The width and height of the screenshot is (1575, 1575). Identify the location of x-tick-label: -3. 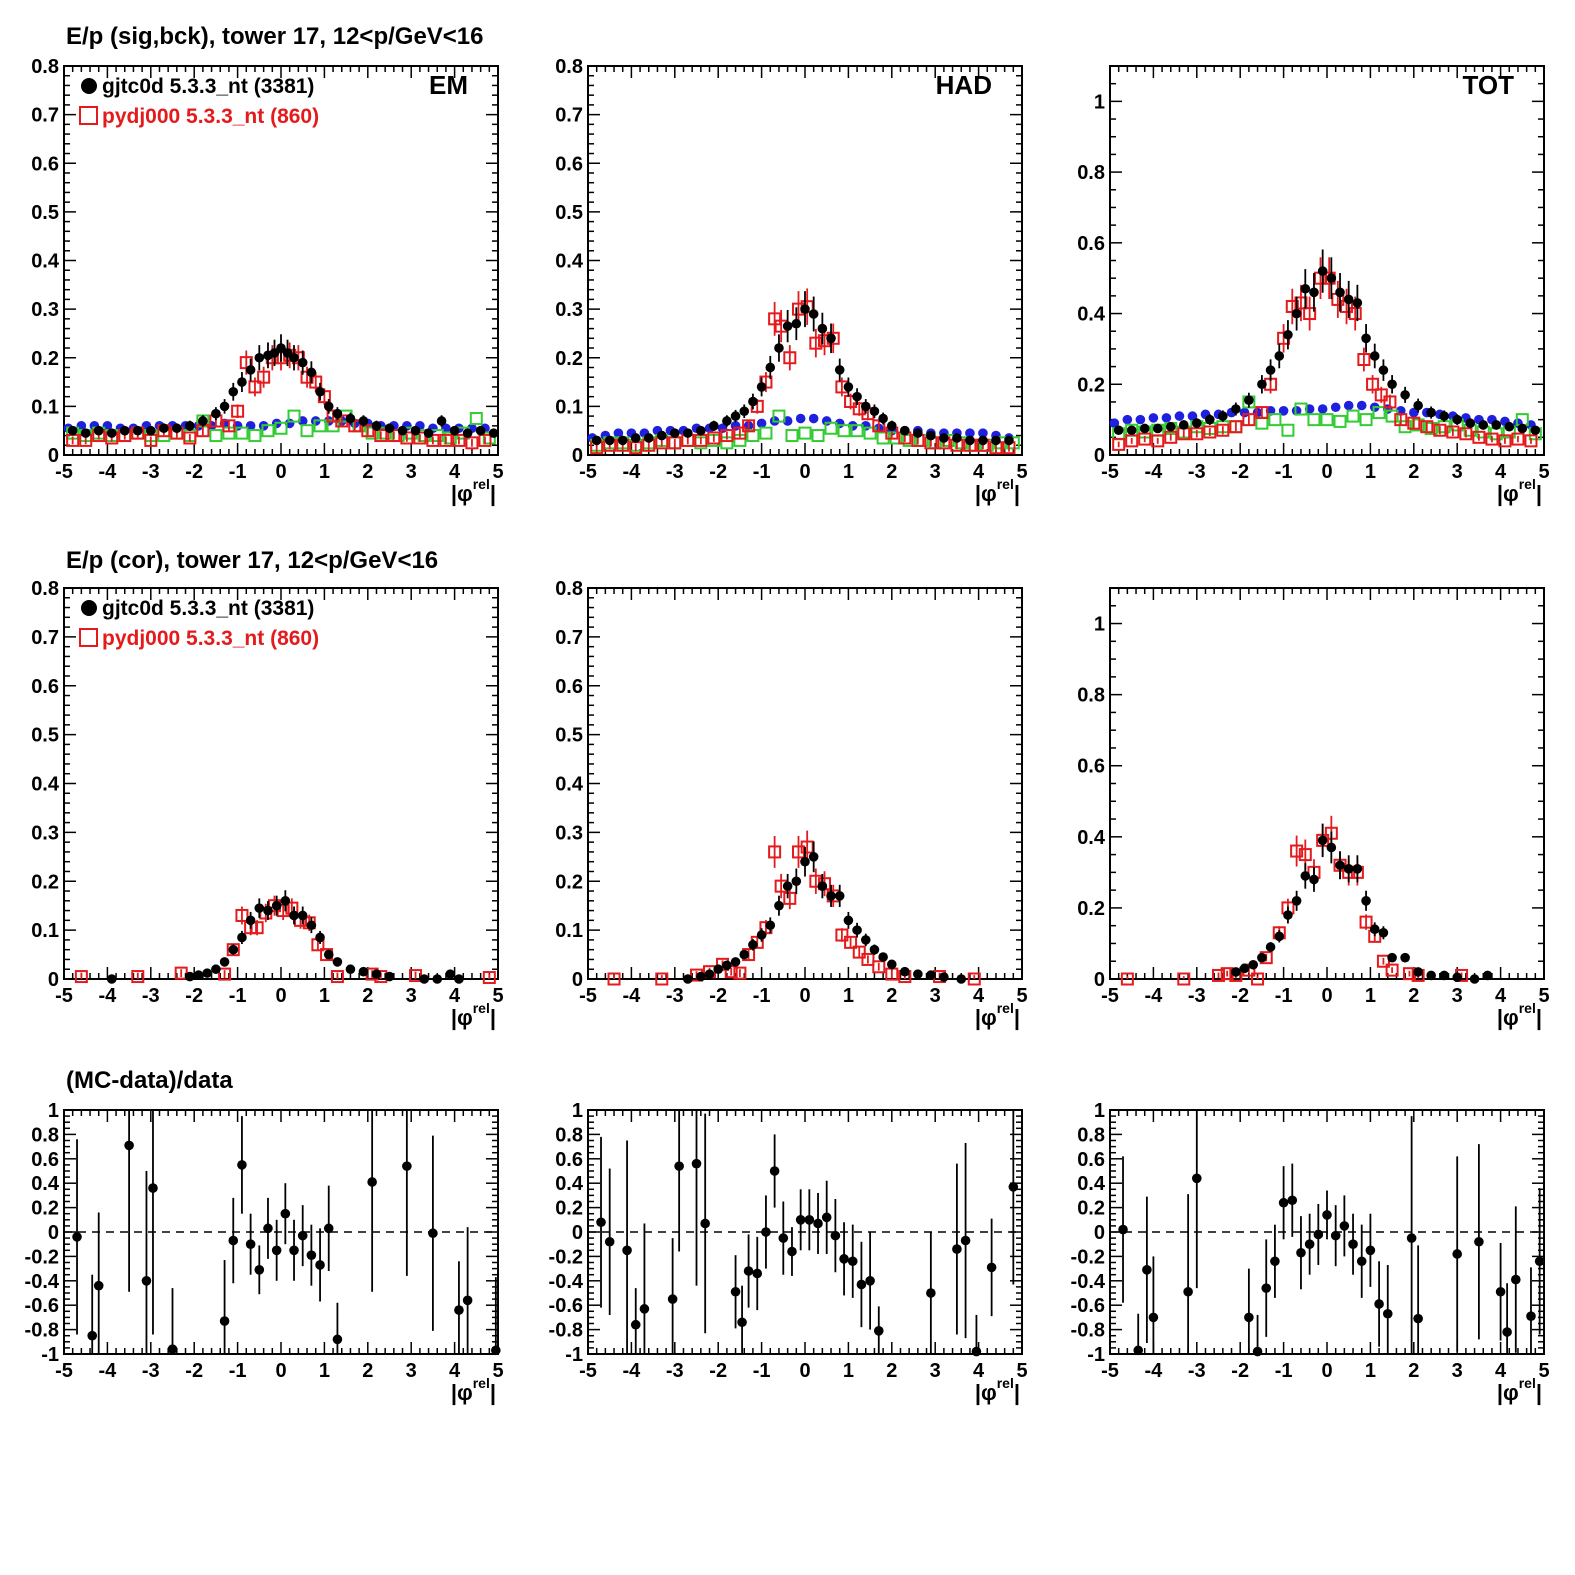
(1197, 996).